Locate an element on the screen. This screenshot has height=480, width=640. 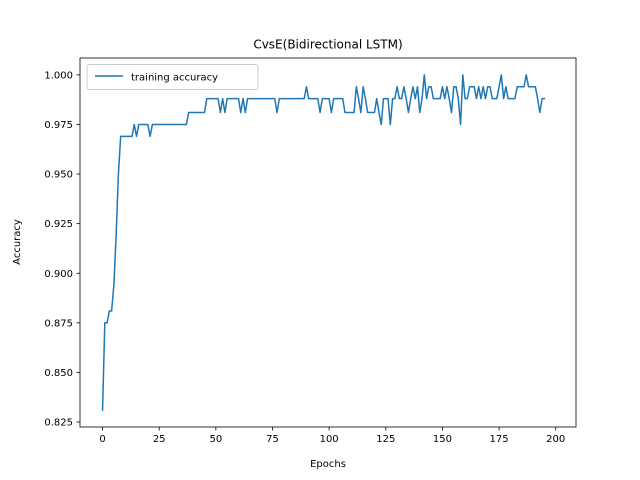
legend-label-training-accuracy: training accuracy is located at coordinates (174, 78).